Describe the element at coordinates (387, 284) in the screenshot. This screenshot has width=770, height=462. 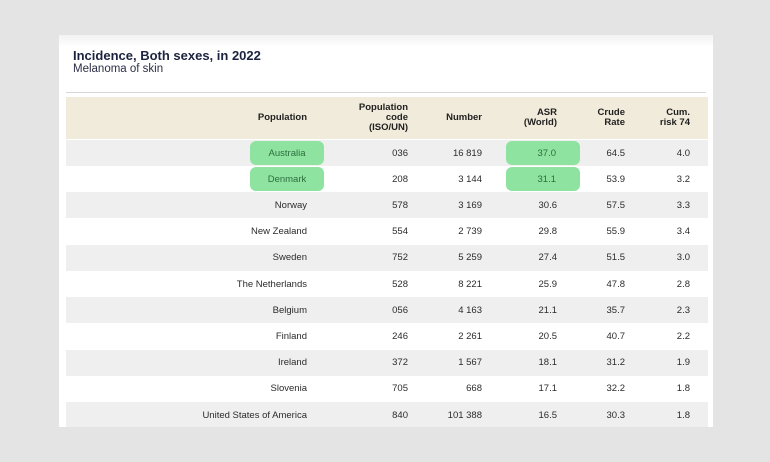
I see `table-row: The Netherlands 528 8 221 25.9 47.8 2.8` at that location.